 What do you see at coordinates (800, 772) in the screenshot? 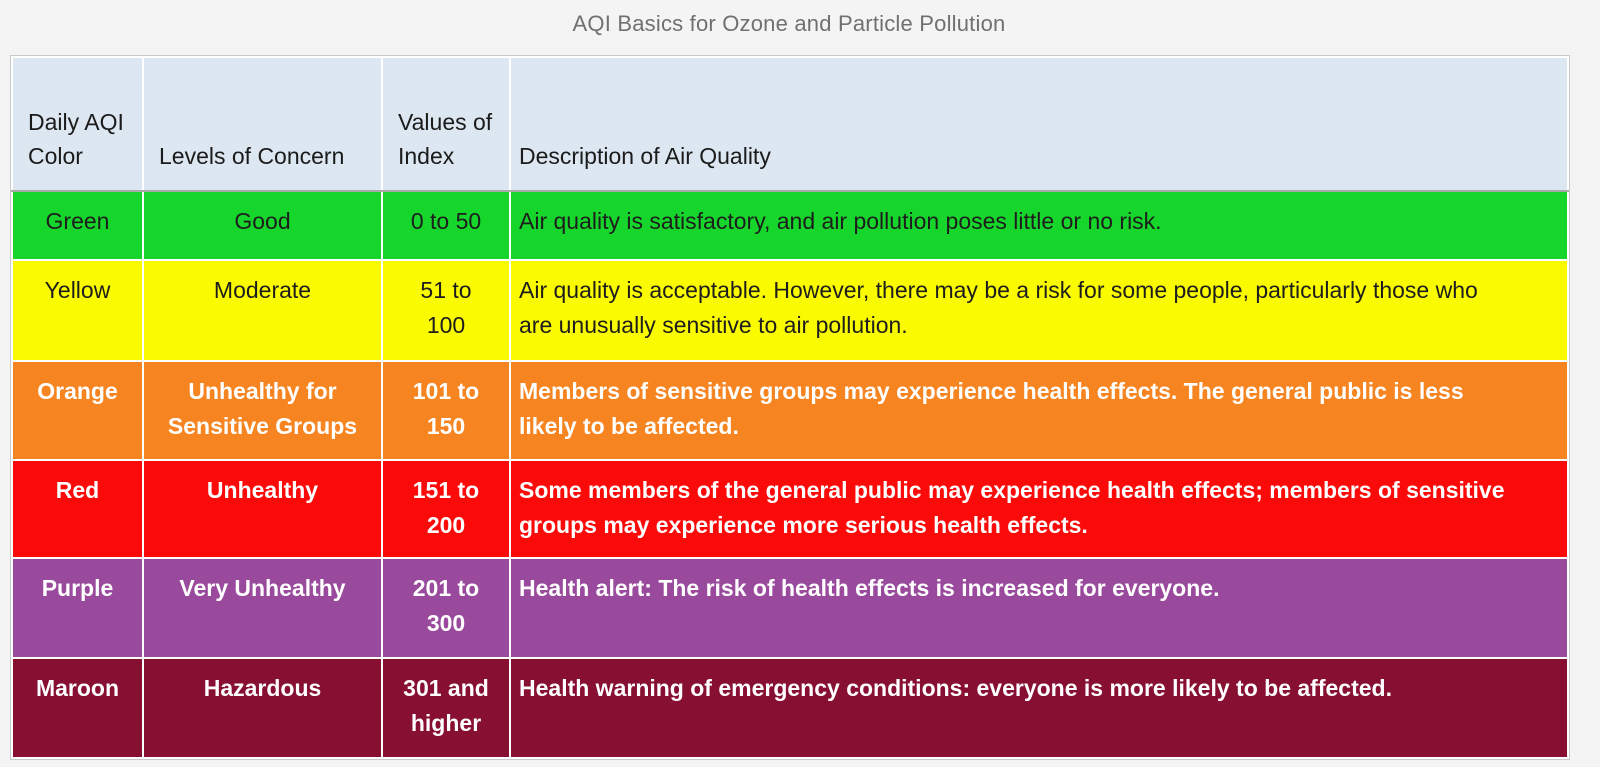
I see `bottom-strip` at bounding box center [800, 772].